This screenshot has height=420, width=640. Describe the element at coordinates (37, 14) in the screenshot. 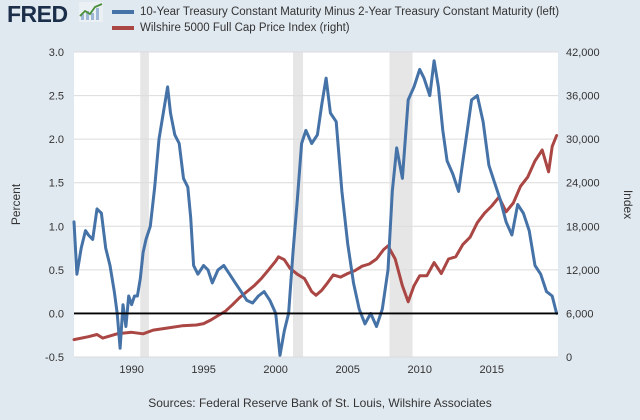

I see `fred-logo: FRED` at that location.